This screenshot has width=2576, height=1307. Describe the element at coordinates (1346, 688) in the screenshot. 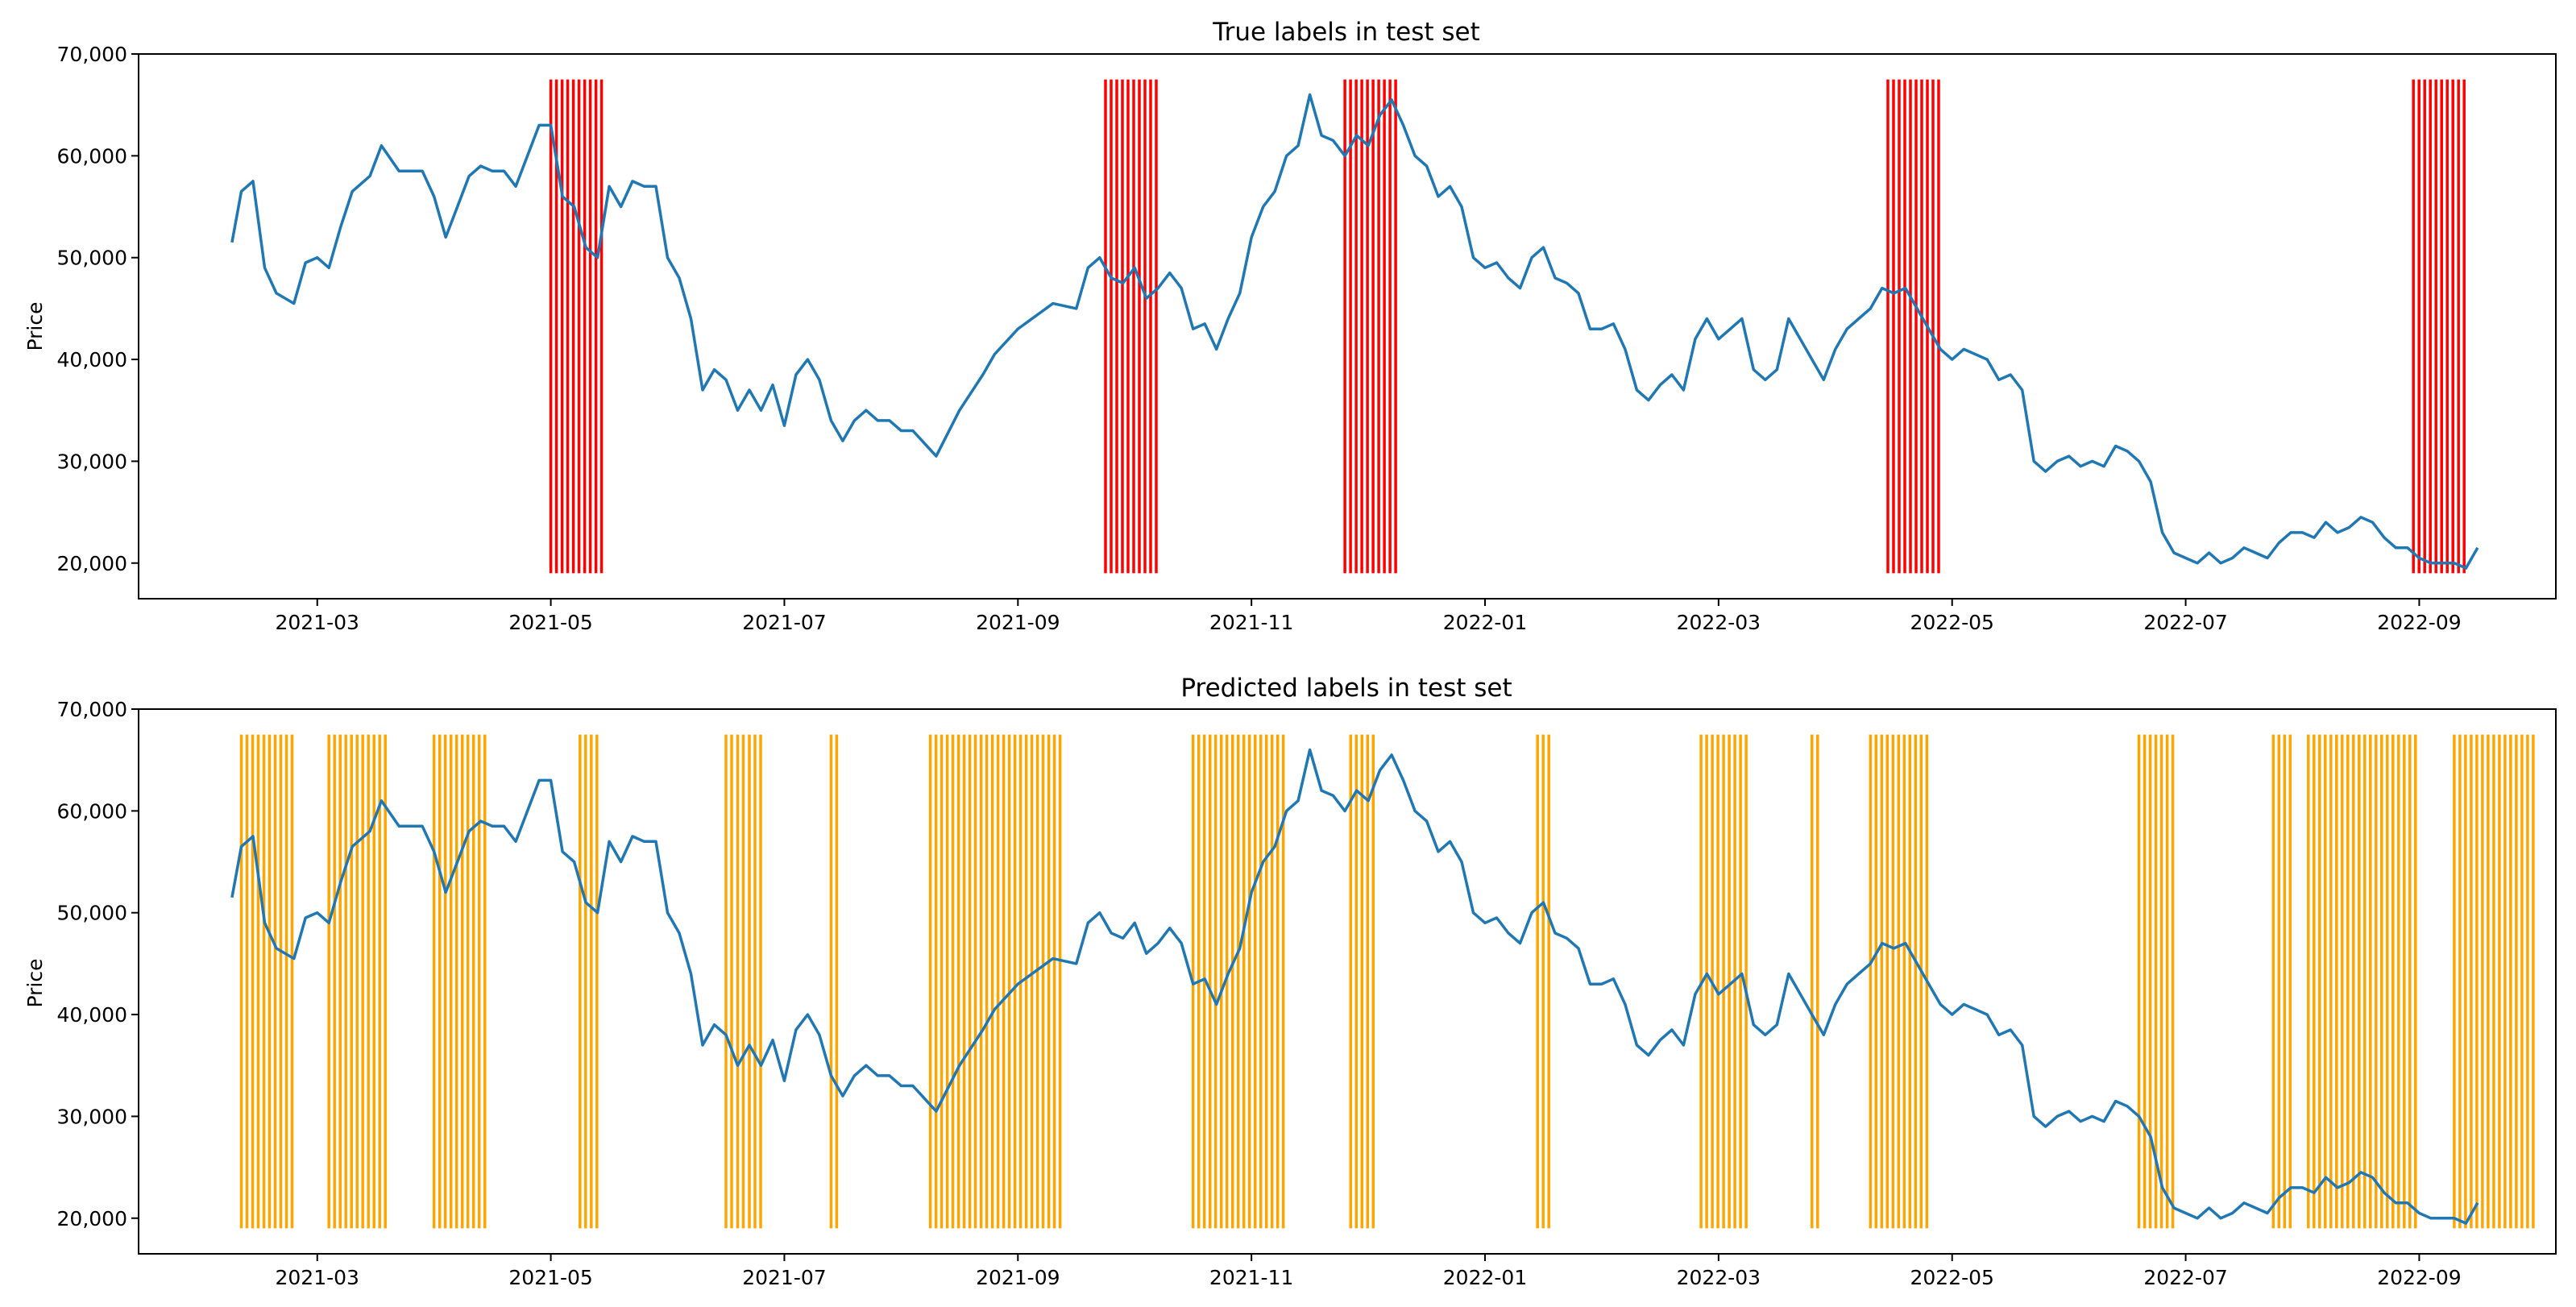

I see `chart-title: Predicted labels in test set` at that location.